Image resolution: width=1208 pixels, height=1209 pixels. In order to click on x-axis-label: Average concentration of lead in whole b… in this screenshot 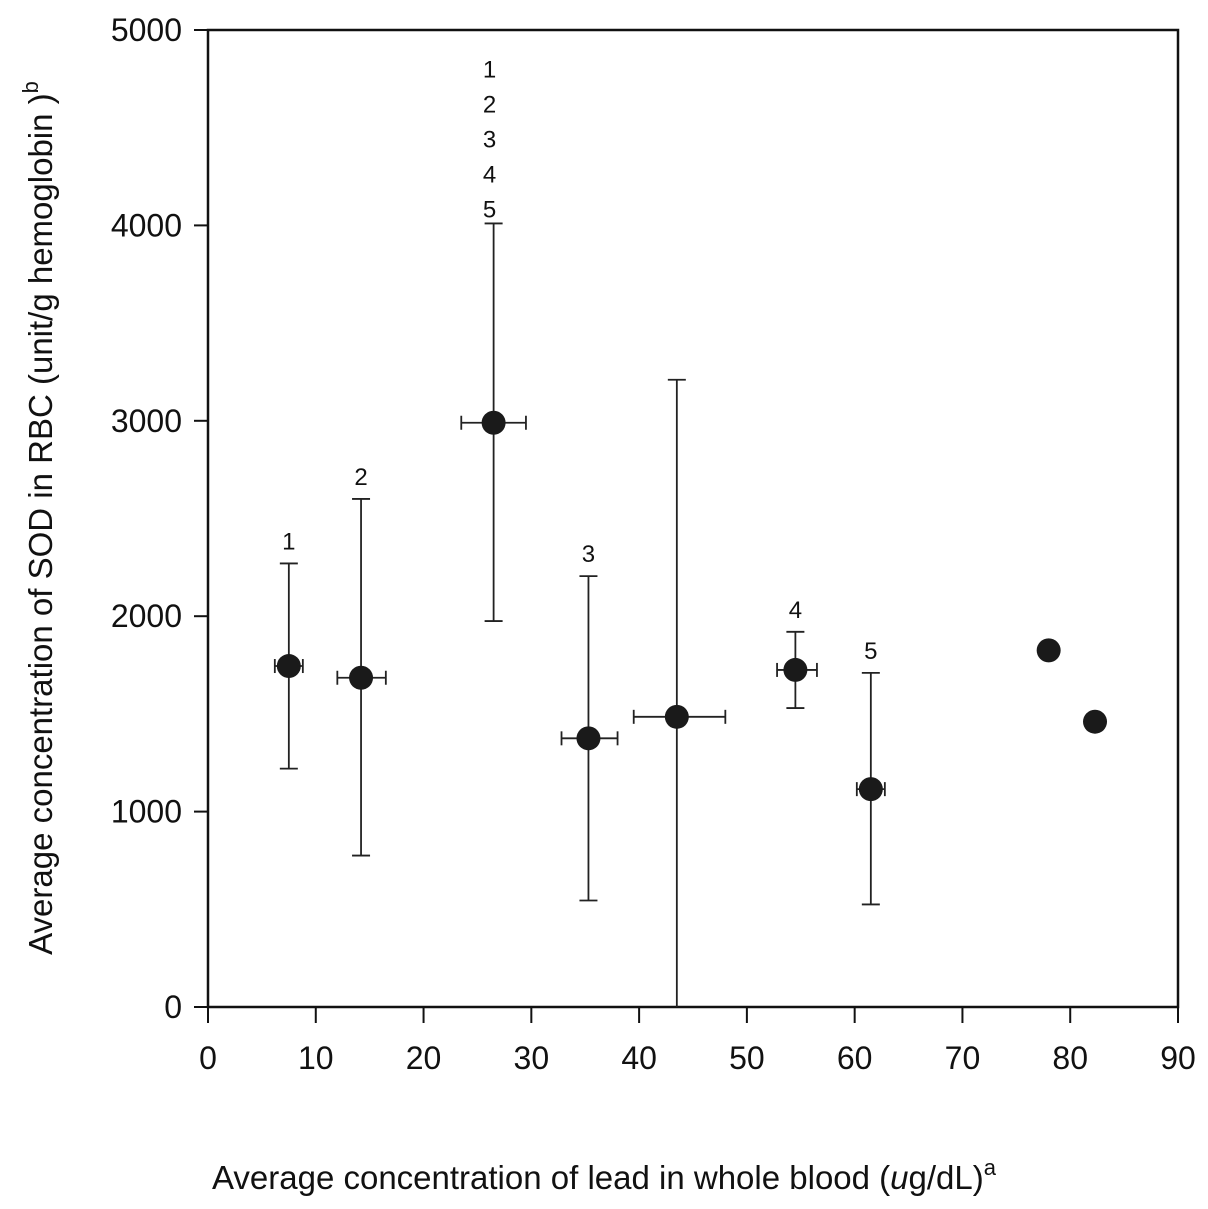, I will do `click(604, 1176)`.